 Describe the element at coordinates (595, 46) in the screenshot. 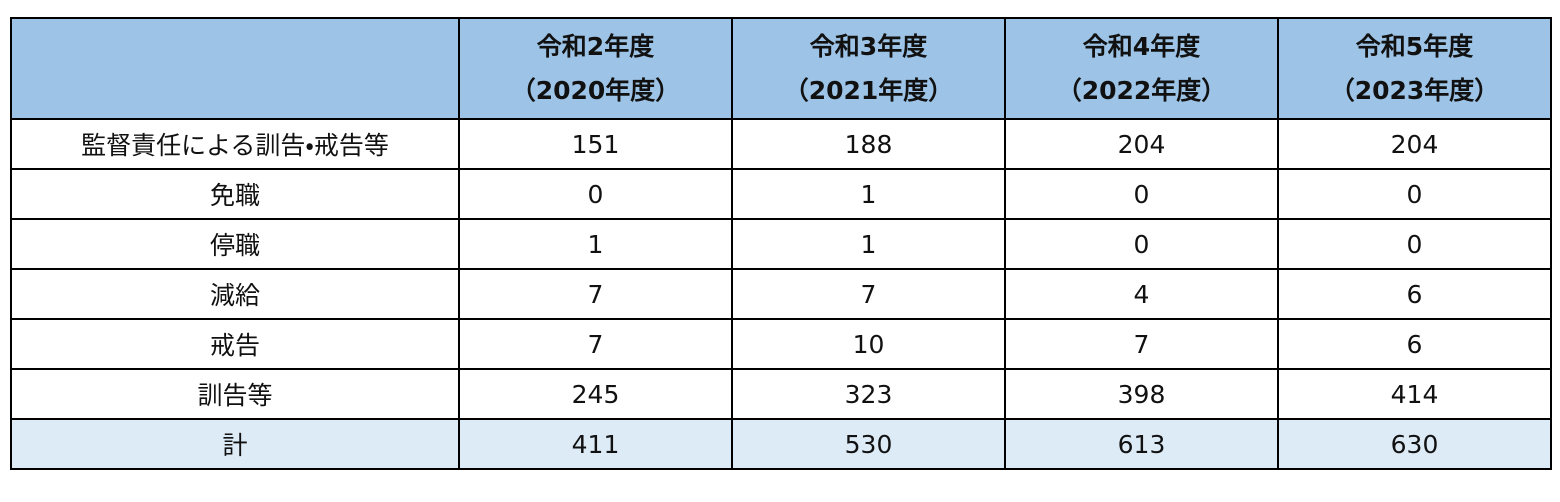

I see `header-line: 令和2年度` at that location.